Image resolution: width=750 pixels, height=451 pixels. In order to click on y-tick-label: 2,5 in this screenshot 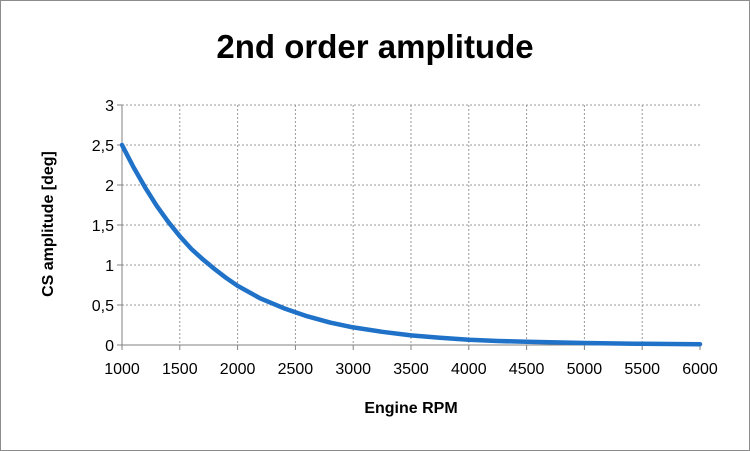, I will do `click(103, 146)`.